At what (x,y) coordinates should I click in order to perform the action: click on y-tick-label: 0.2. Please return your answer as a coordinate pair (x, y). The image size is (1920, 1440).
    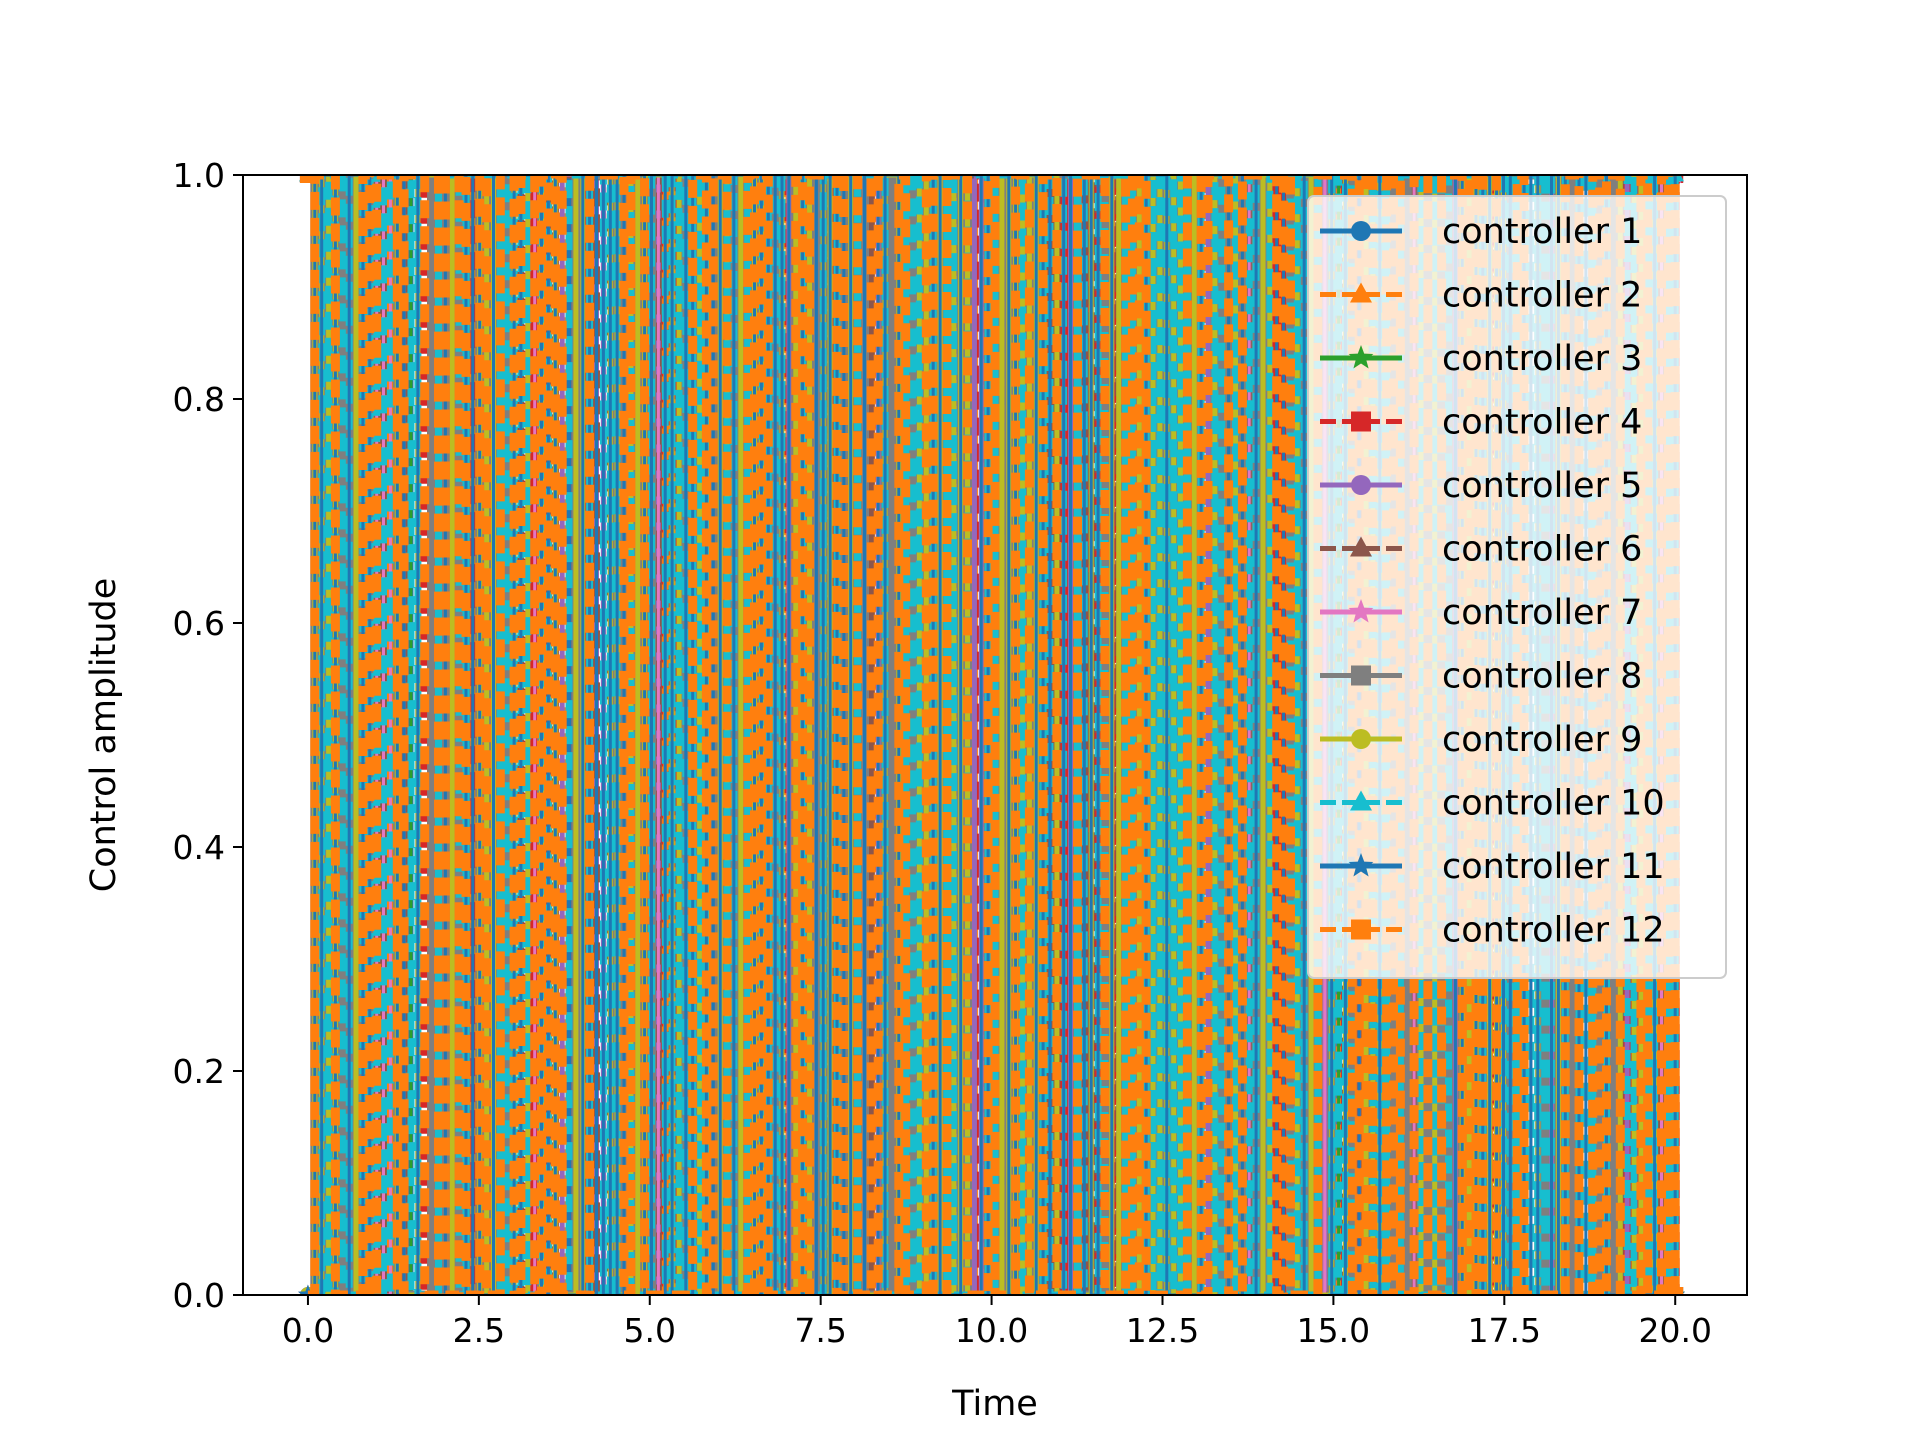
    Looking at the image, I should click on (199, 1071).